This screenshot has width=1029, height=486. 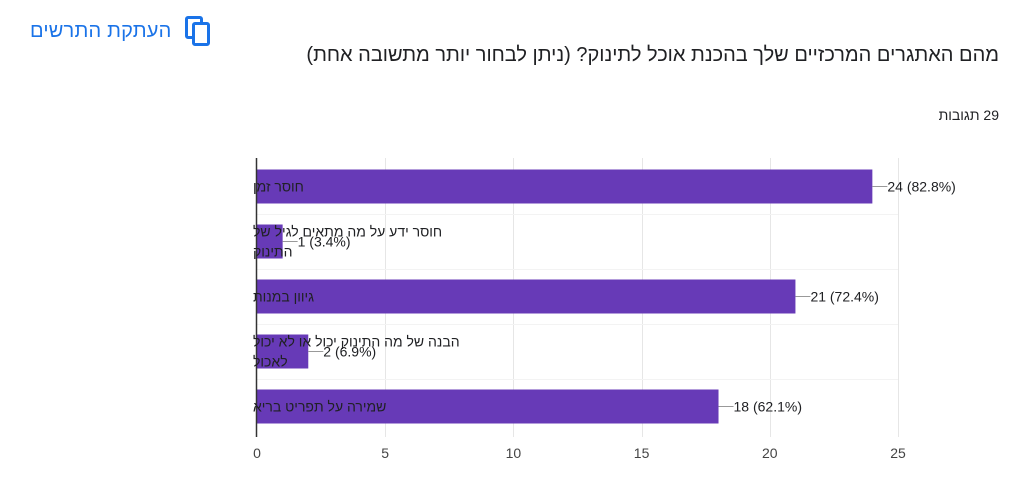 What do you see at coordinates (921, 187) in the screenshot?
I see `data-label-0: 24 (82.8%)` at bounding box center [921, 187].